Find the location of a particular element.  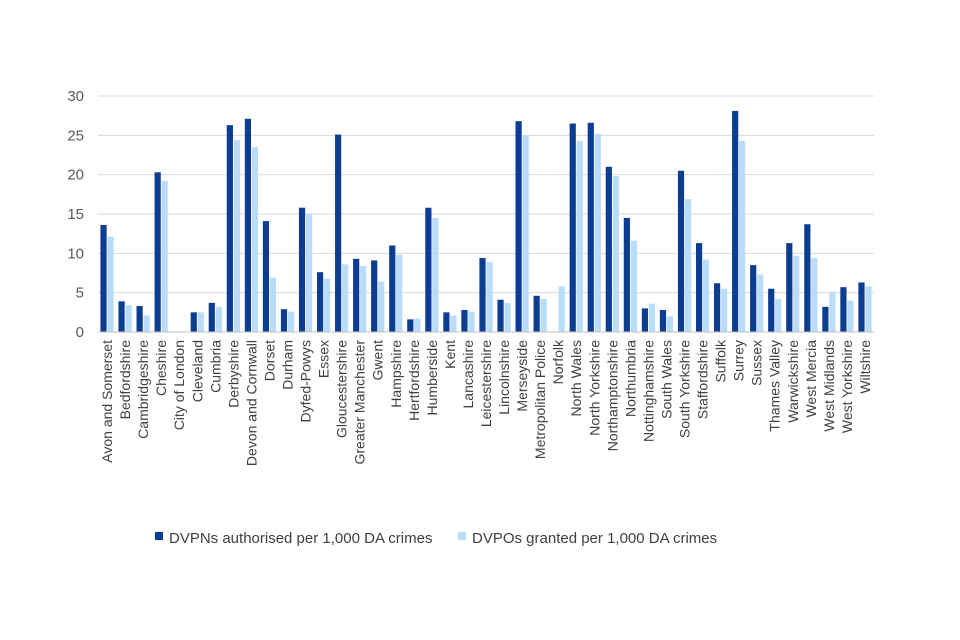

x-tick-label: Dorset is located at coordinates (269, 360).